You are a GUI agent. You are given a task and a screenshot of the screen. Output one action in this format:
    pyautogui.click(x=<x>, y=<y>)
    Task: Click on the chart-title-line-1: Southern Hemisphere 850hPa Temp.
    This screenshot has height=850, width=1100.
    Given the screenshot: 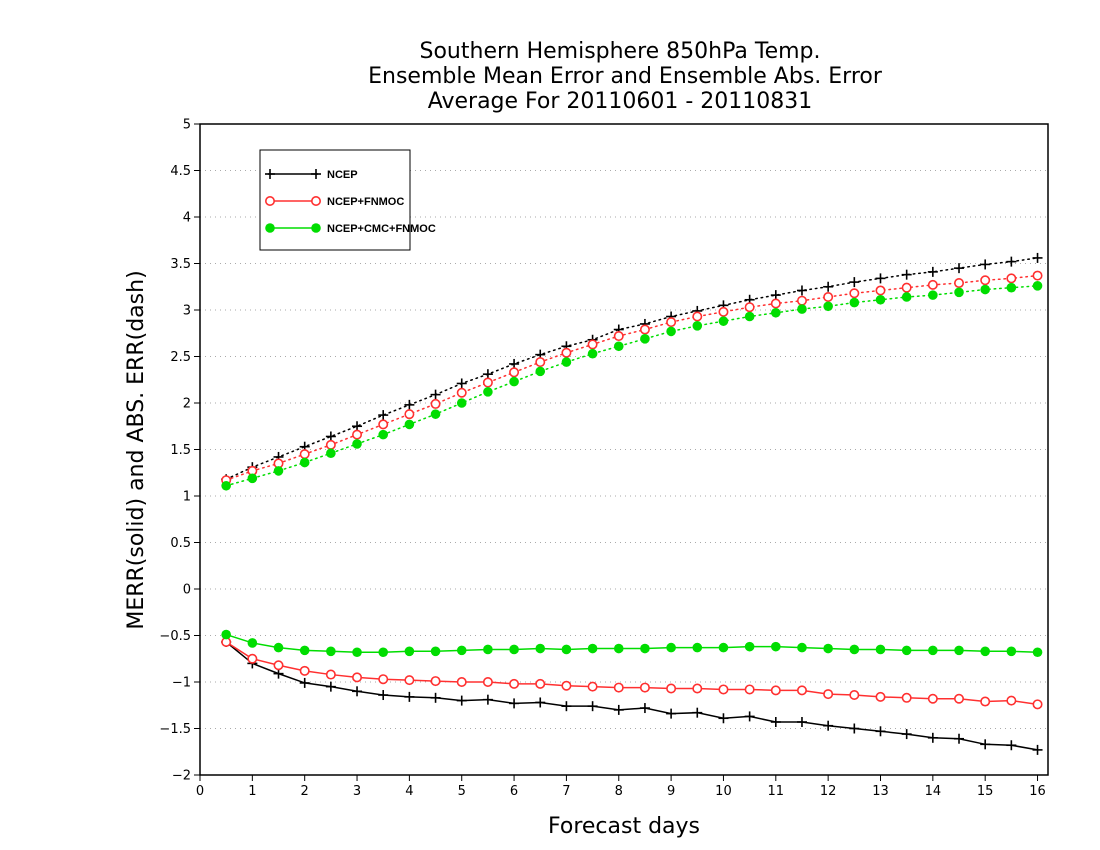 What is the action you would take?
    pyautogui.click(x=620, y=51)
    